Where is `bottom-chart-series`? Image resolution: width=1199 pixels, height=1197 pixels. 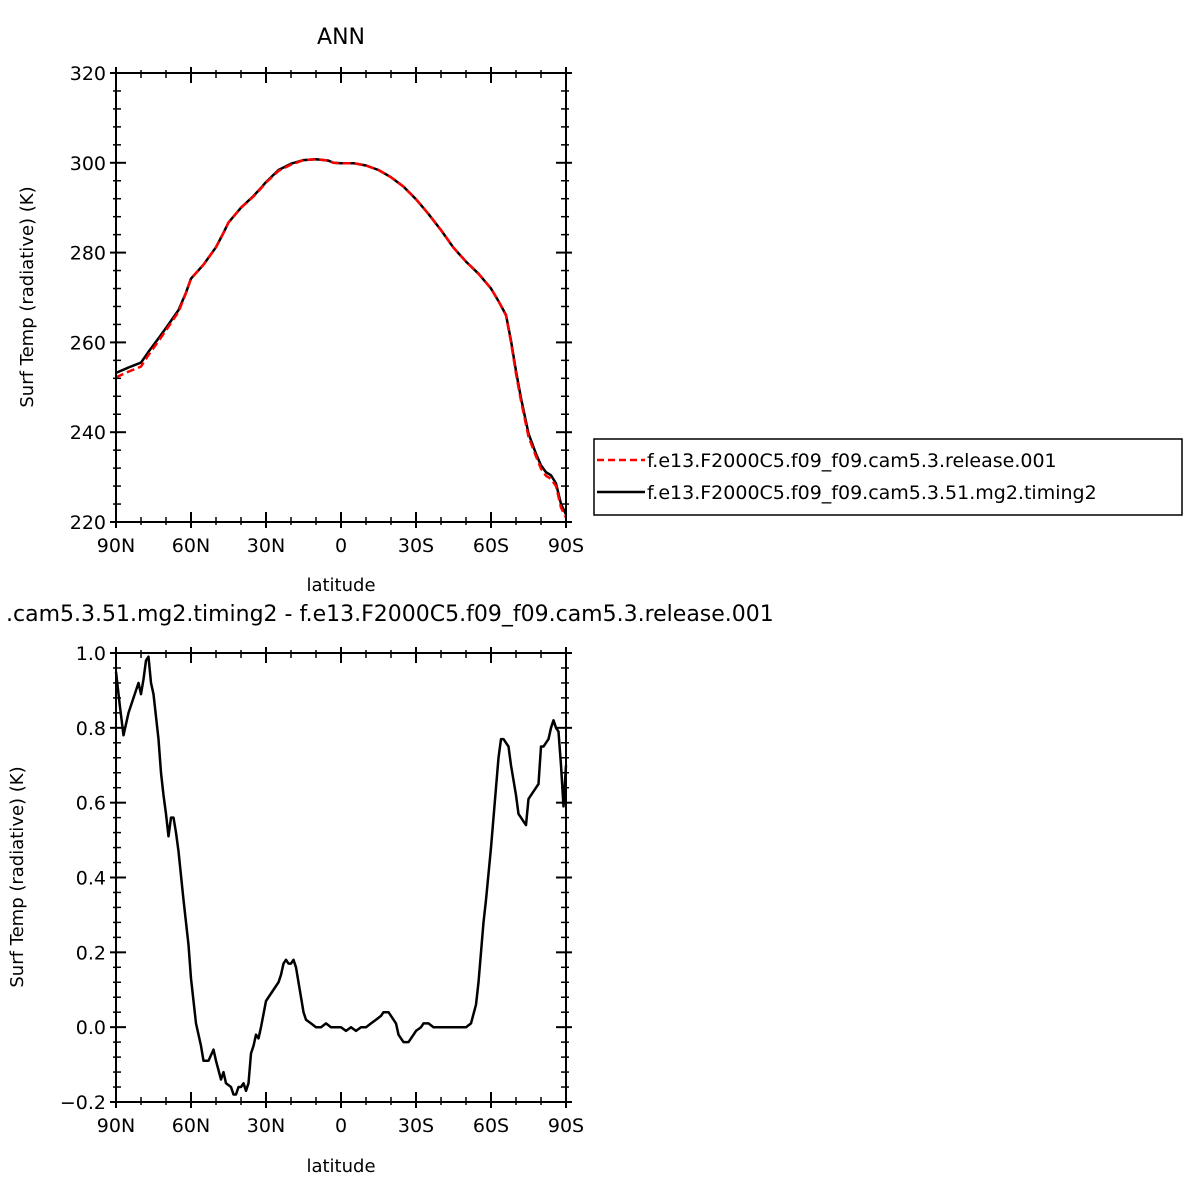
bottom-chart-series is located at coordinates (341, 875).